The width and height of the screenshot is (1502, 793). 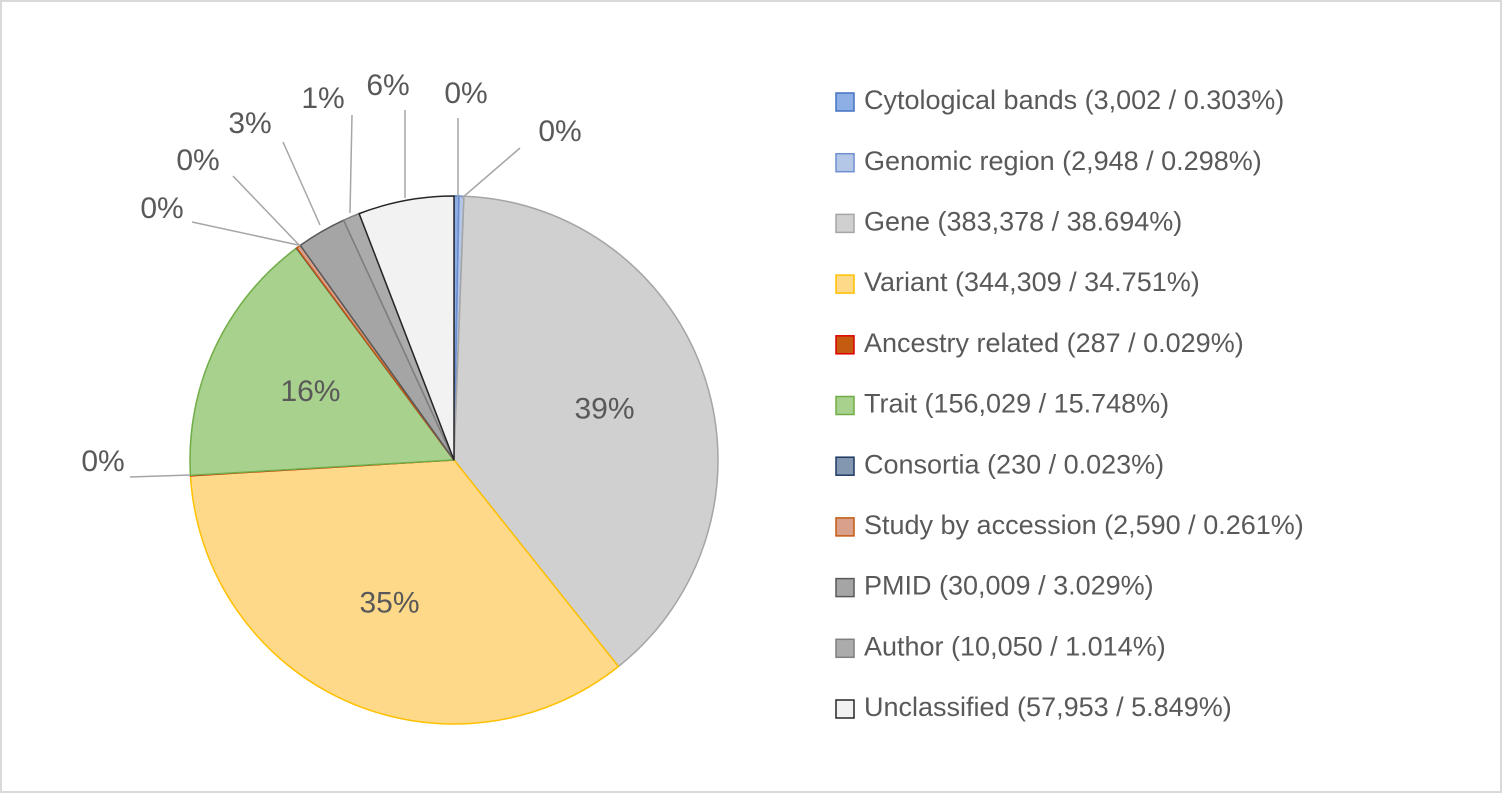 What do you see at coordinates (1063, 161) in the screenshot?
I see `legend-entry: Genomic region (2,948 / 0.298%)` at bounding box center [1063, 161].